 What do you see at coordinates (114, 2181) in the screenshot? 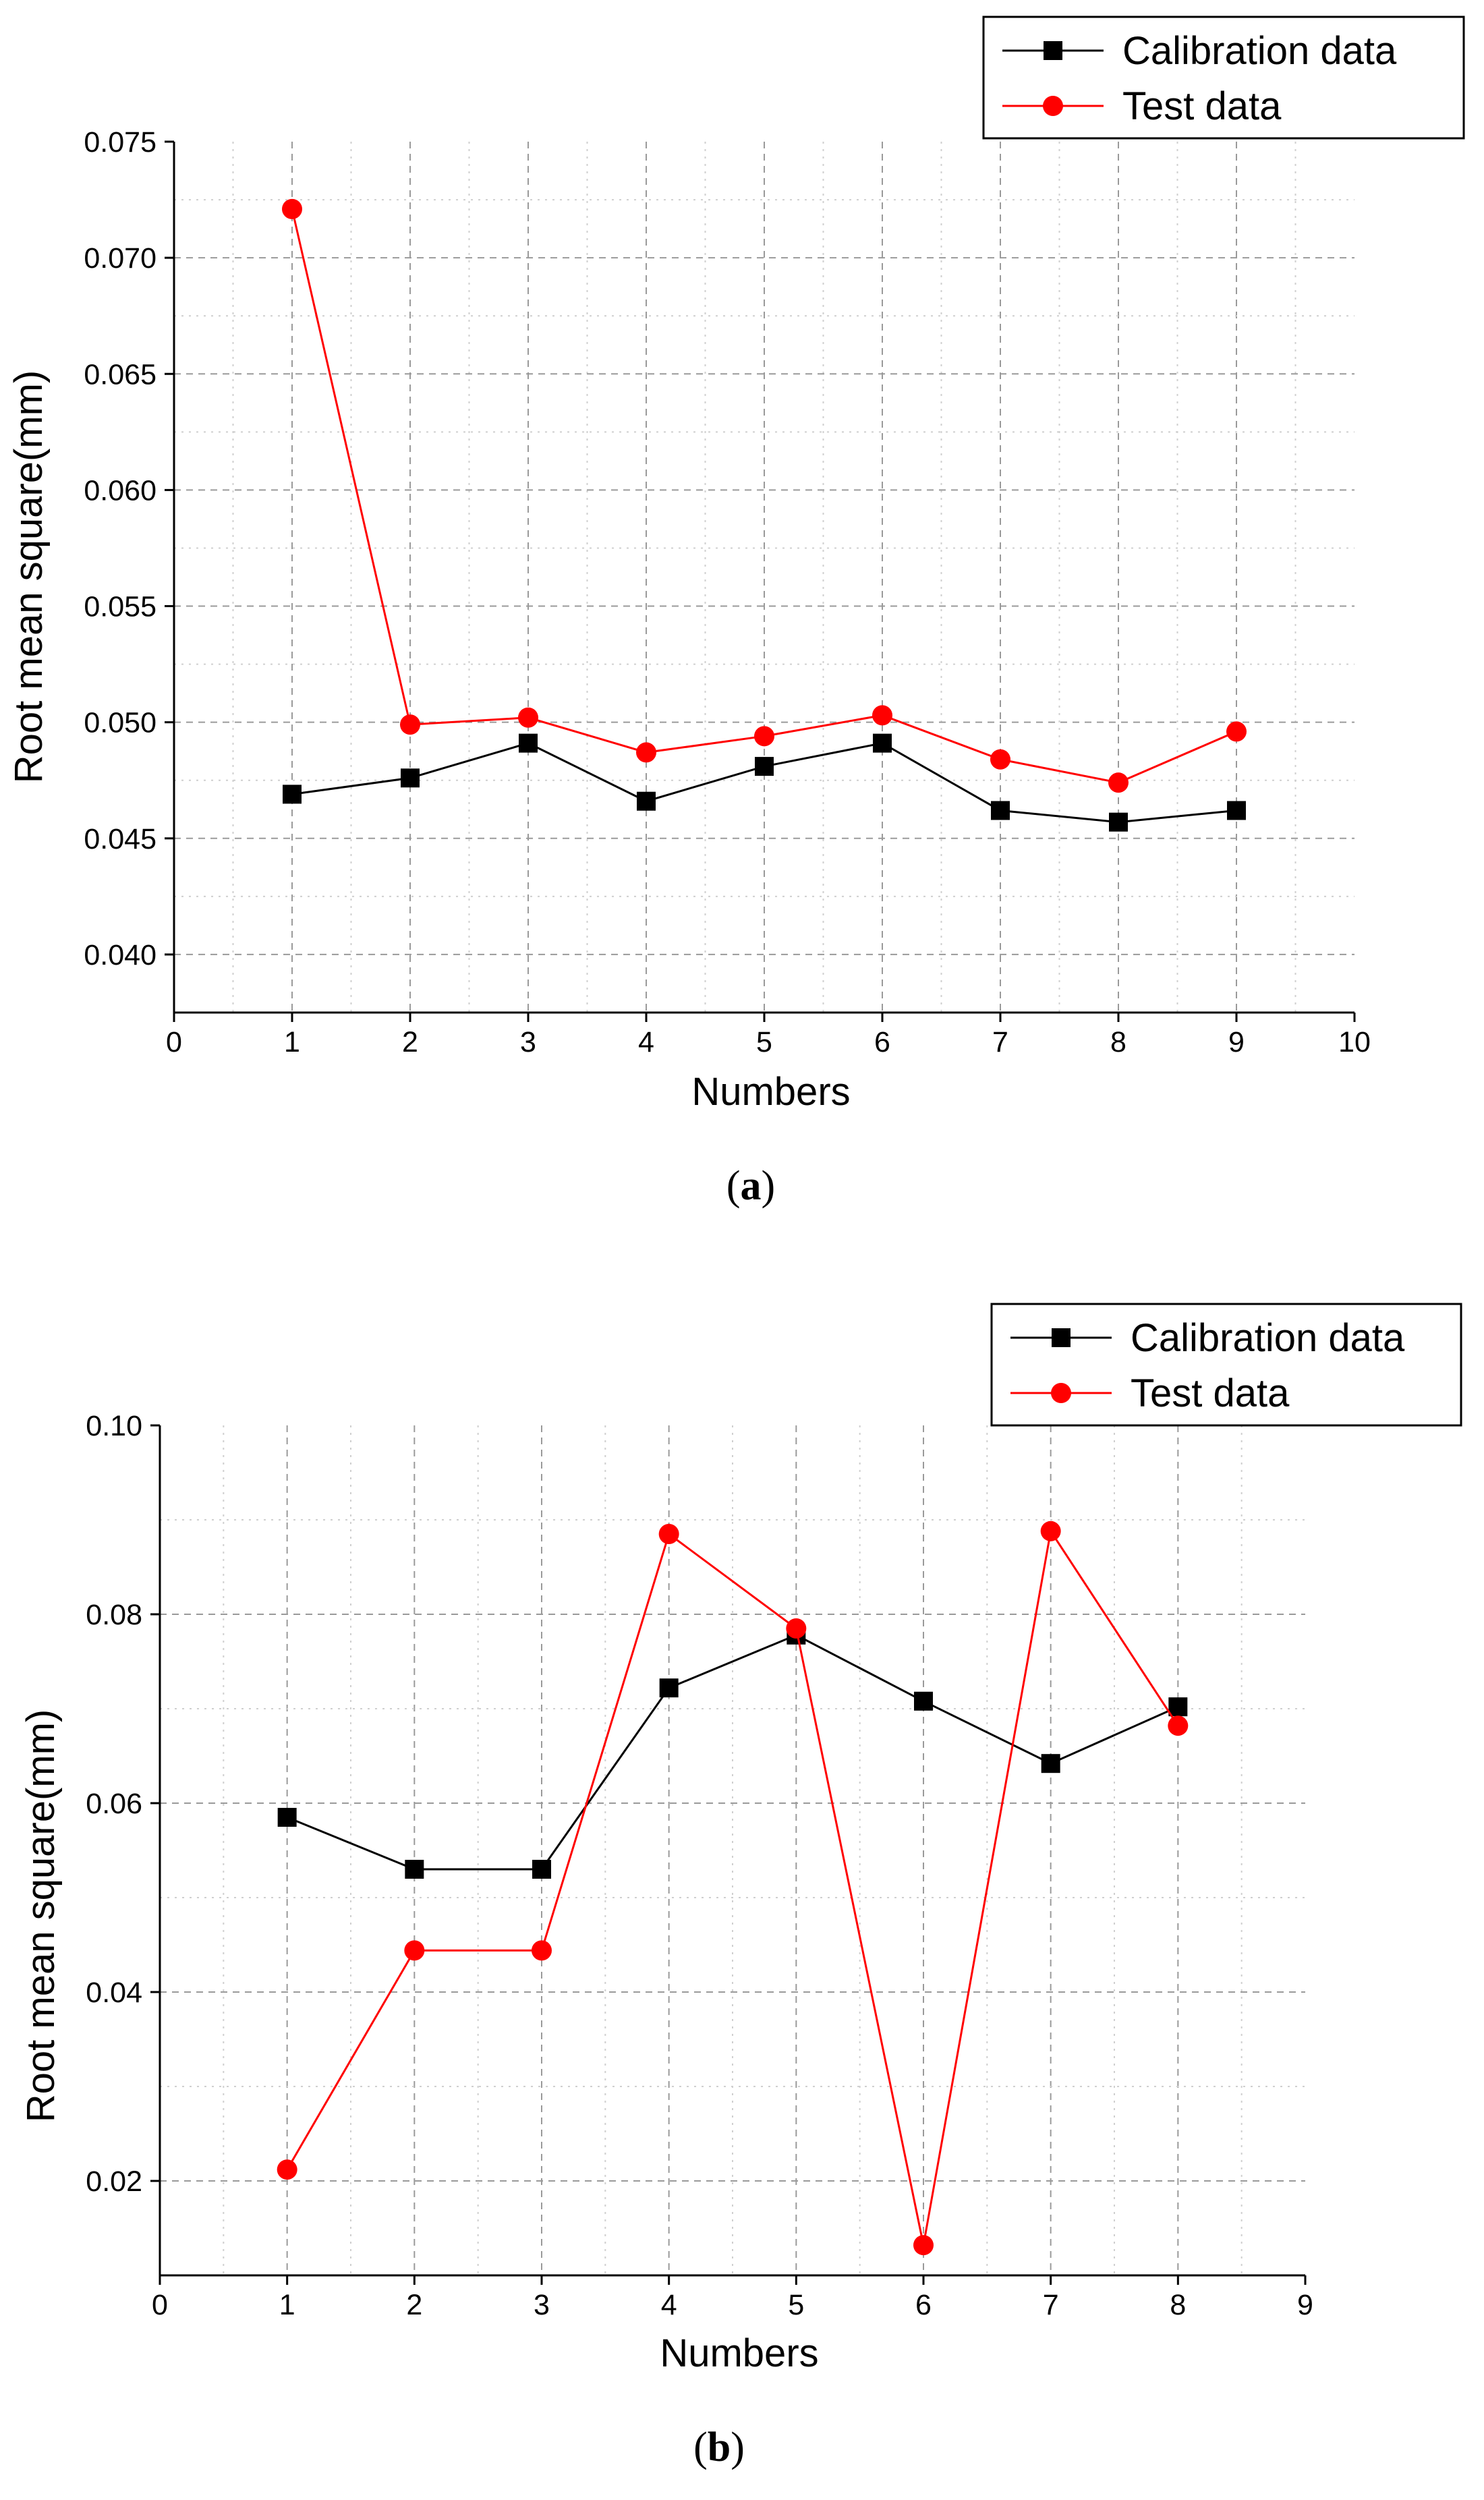
I see `y-tick-label: 0.02` at bounding box center [114, 2181].